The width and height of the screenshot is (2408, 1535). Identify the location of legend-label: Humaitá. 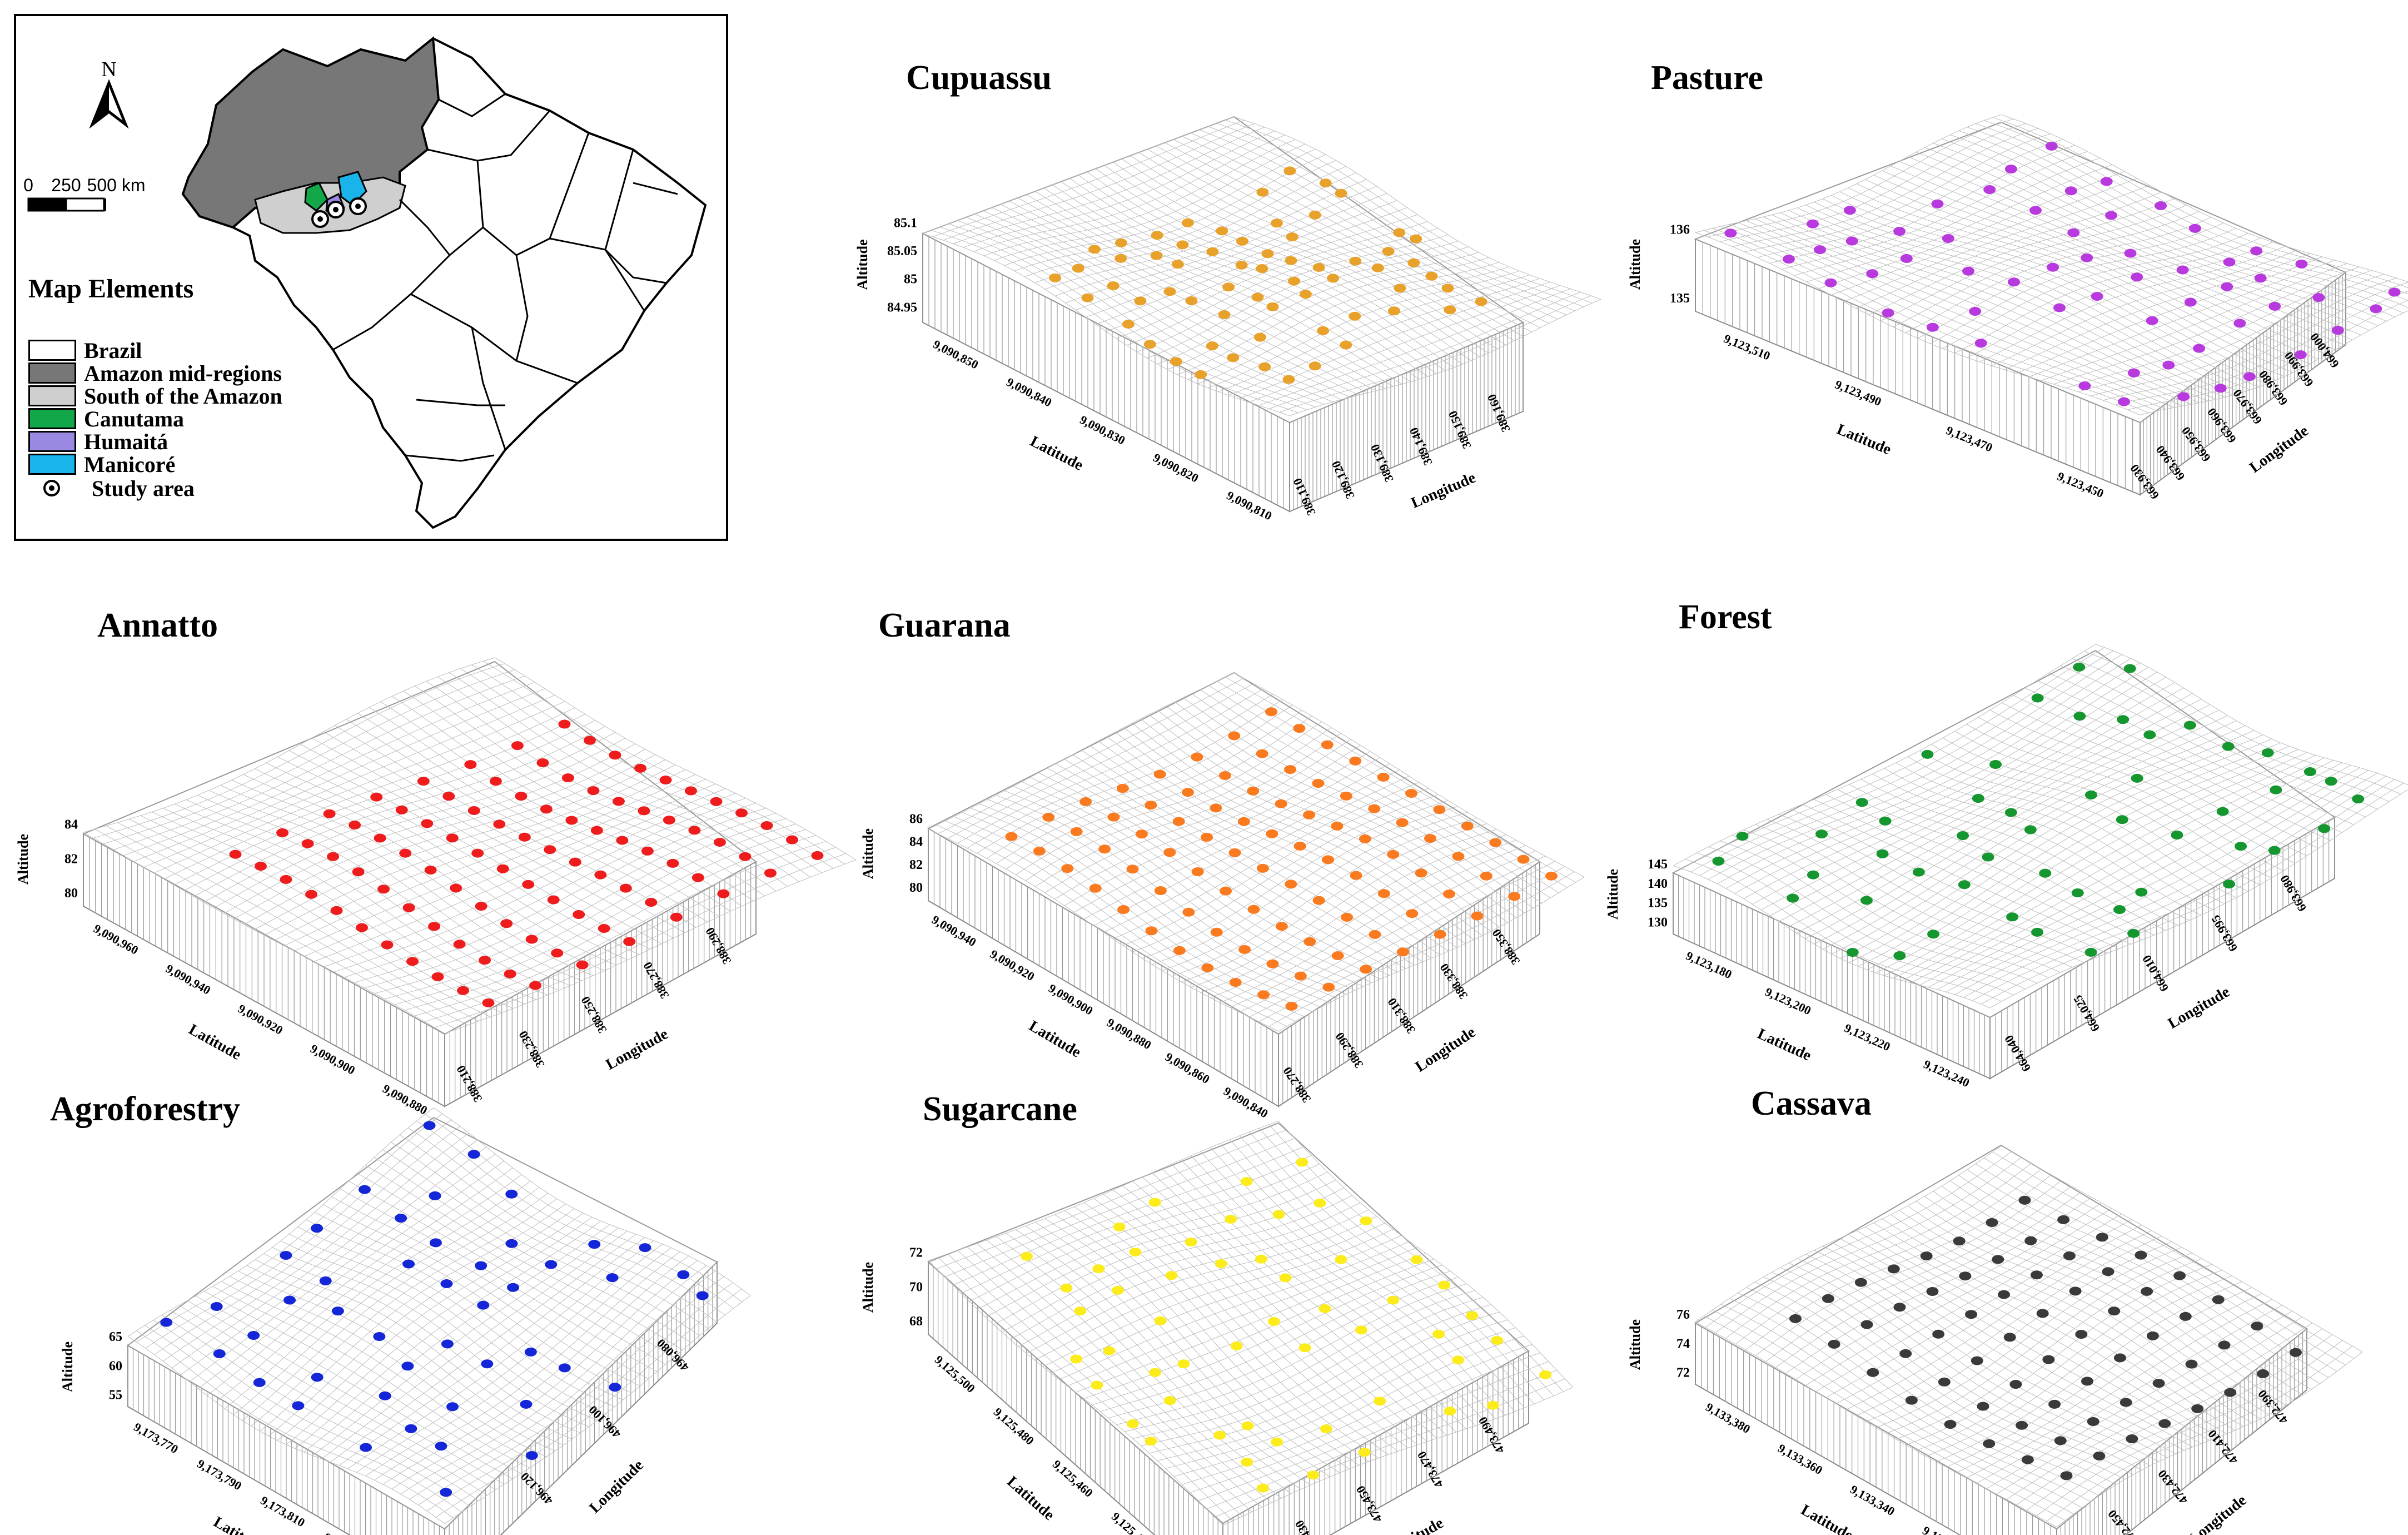
(126, 441).